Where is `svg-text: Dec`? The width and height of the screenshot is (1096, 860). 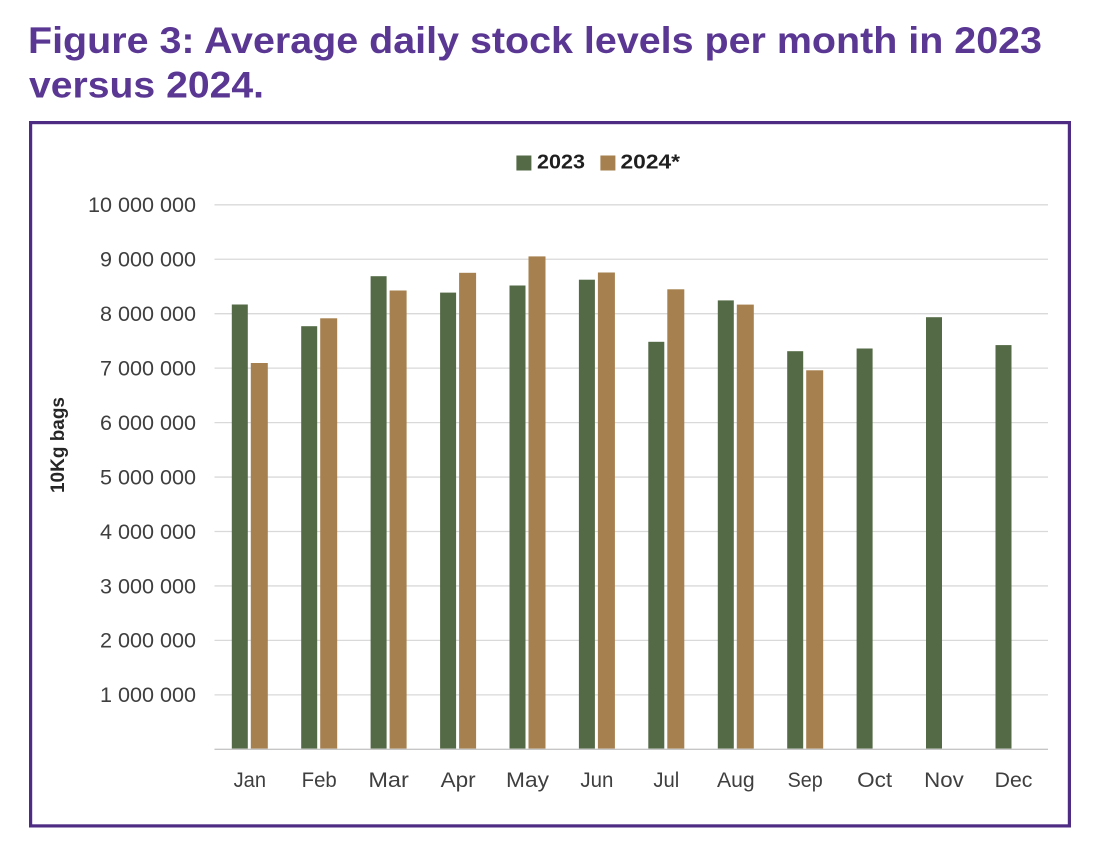
svg-text: Dec is located at coordinates (1014, 780).